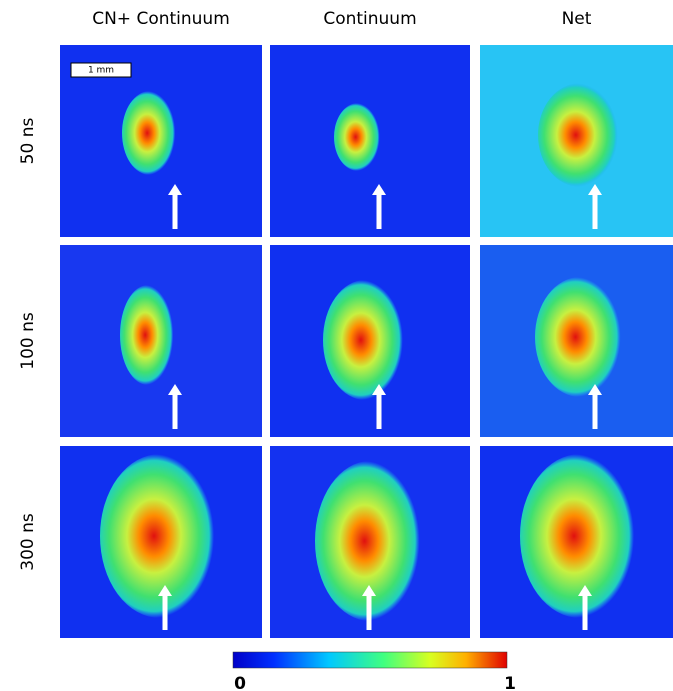 The image size is (673, 691). What do you see at coordinates (369, 19) in the screenshot?
I see `column-header: Continuum` at bounding box center [369, 19].